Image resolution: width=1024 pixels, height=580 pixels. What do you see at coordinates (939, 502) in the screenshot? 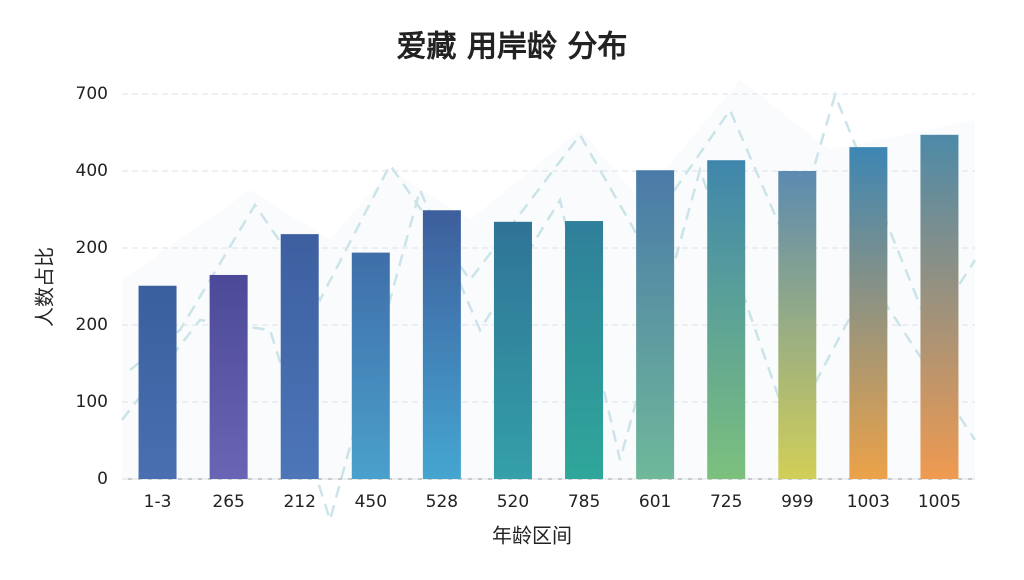
I see `x-tick-label: 1005` at bounding box center [939, 502].